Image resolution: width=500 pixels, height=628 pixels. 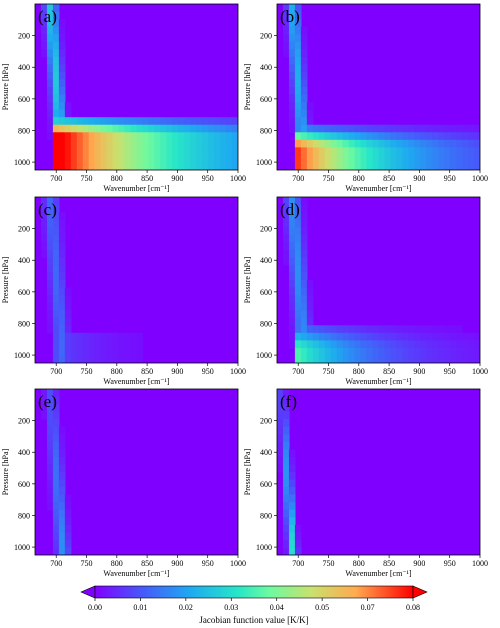 What do you see at coordinates (264, 355) in the screenshot?
I see `y-tick-label: 1000` at bounding box center [264, 355].